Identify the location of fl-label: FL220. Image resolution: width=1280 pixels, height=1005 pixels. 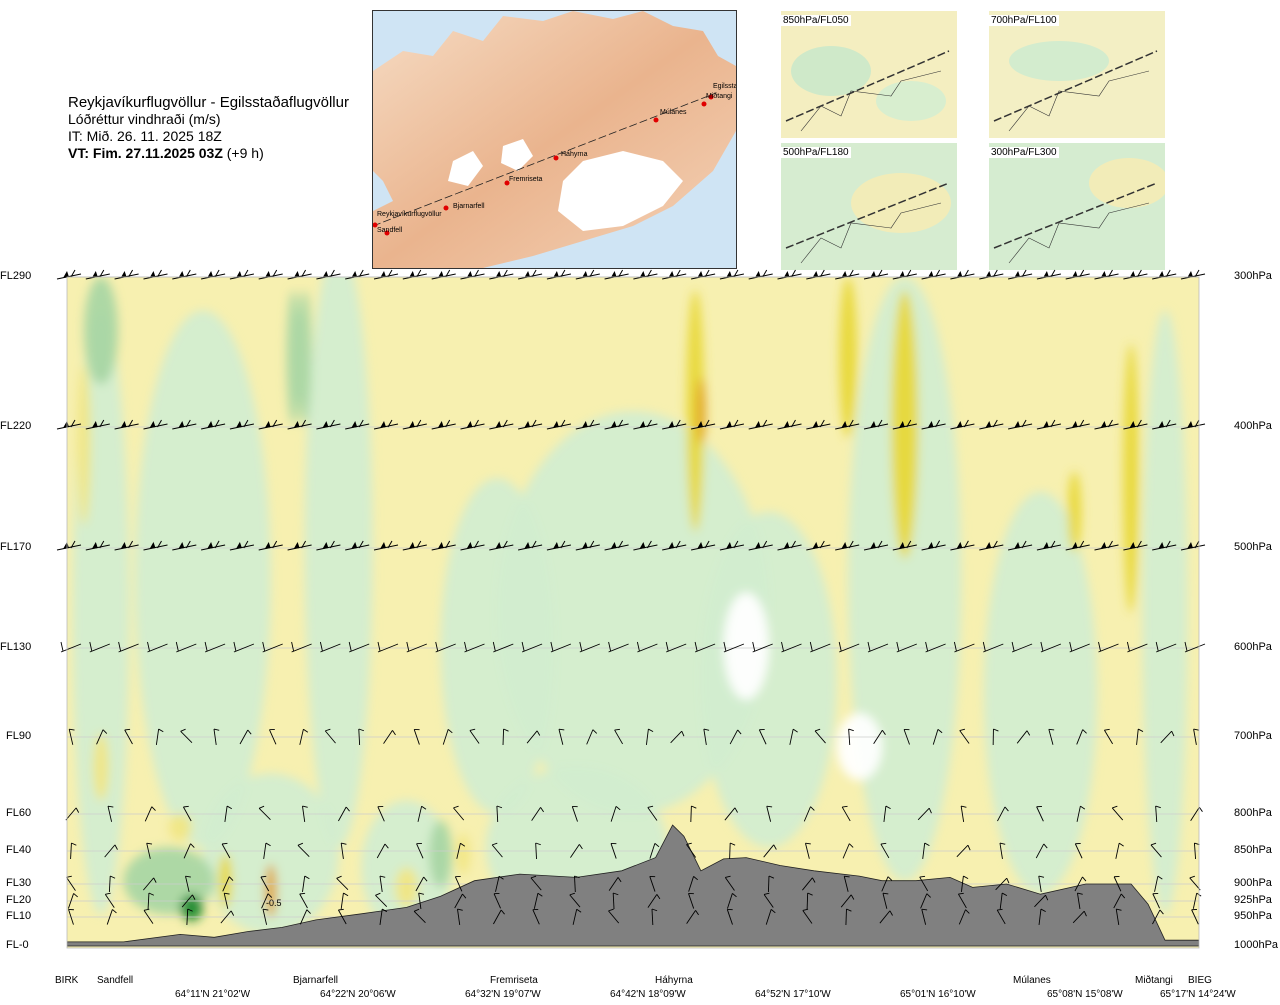
(16, 426).